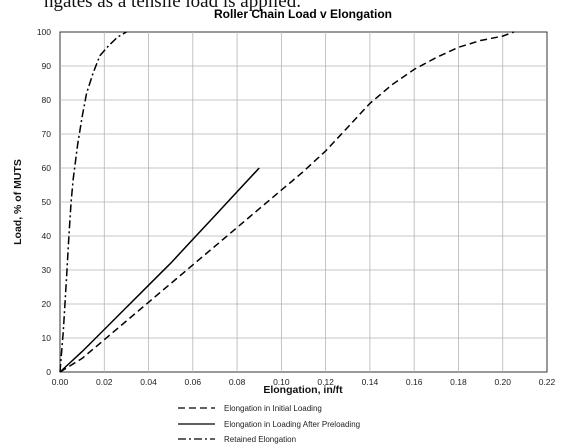  I want to click on y-tick-labels: 0 10 20 30 40 50 60 70 80 90 100, so click(44, 202).